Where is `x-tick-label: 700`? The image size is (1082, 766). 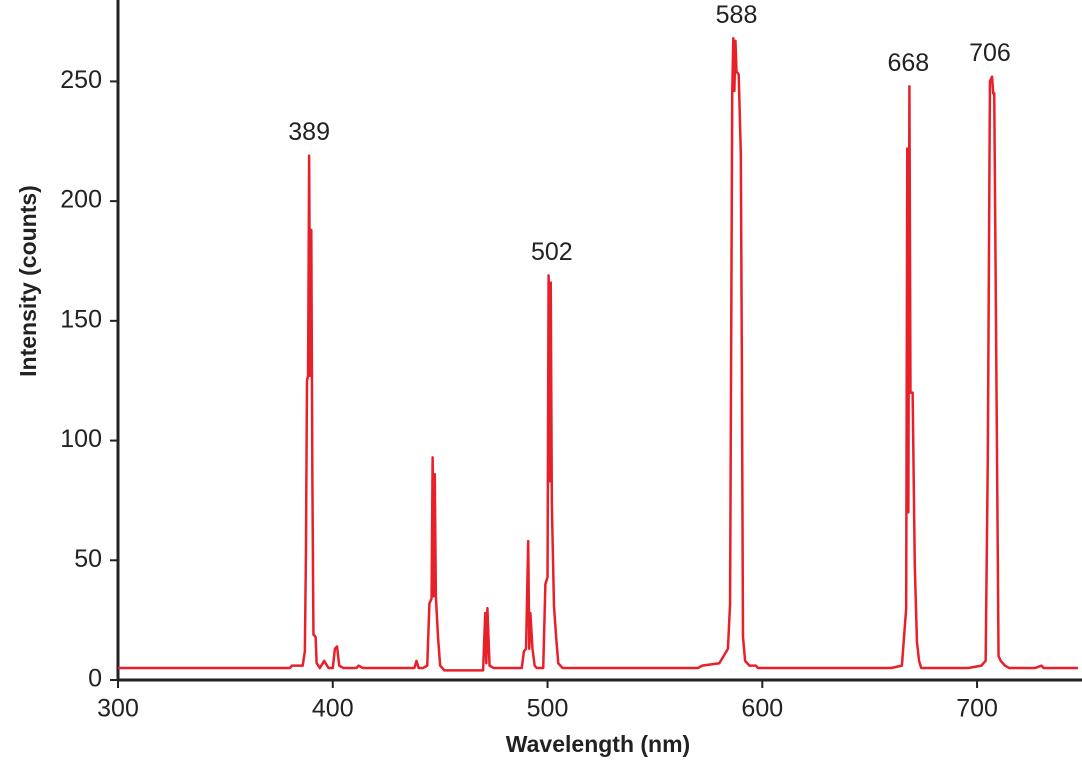 x-tick-label: 700 is located at coordinates (977, 709).